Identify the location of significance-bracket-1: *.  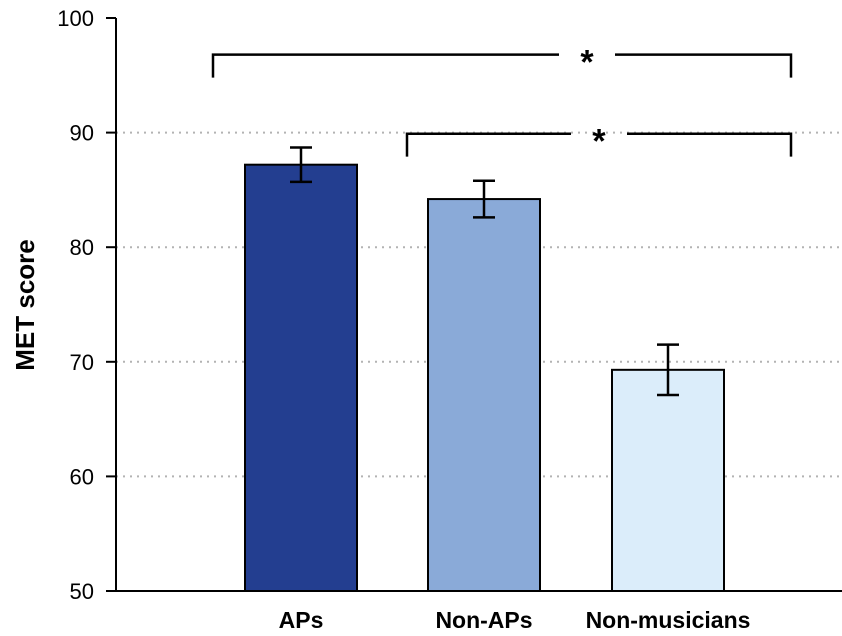
(599, 142).